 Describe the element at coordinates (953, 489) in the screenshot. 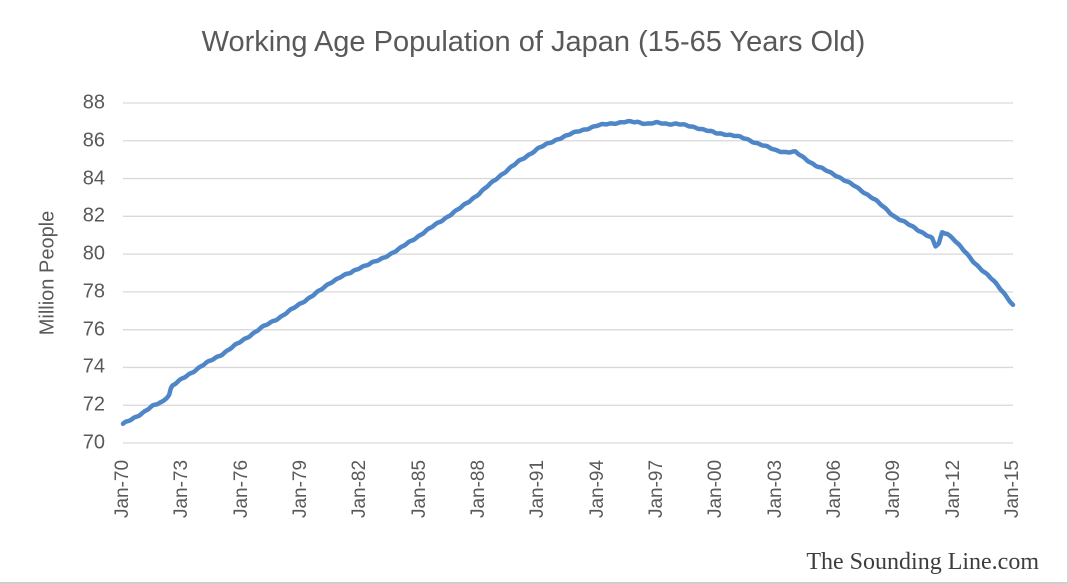

I see `x-tick-label: Jan-12` at that location.